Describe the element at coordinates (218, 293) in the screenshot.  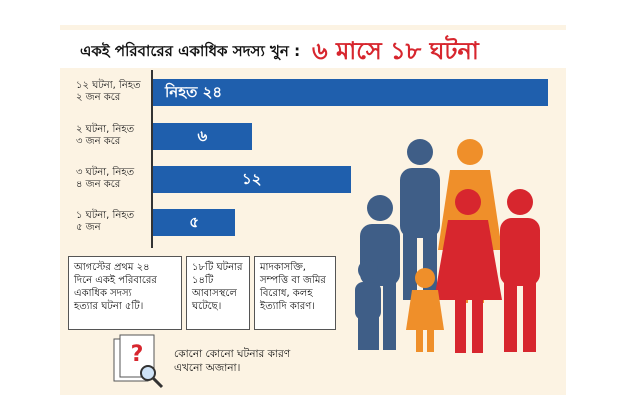
I see `note-box: ১৮টি ঘটনার ১৪টি আবাসস্থলে ঘটেছে।` at that location.